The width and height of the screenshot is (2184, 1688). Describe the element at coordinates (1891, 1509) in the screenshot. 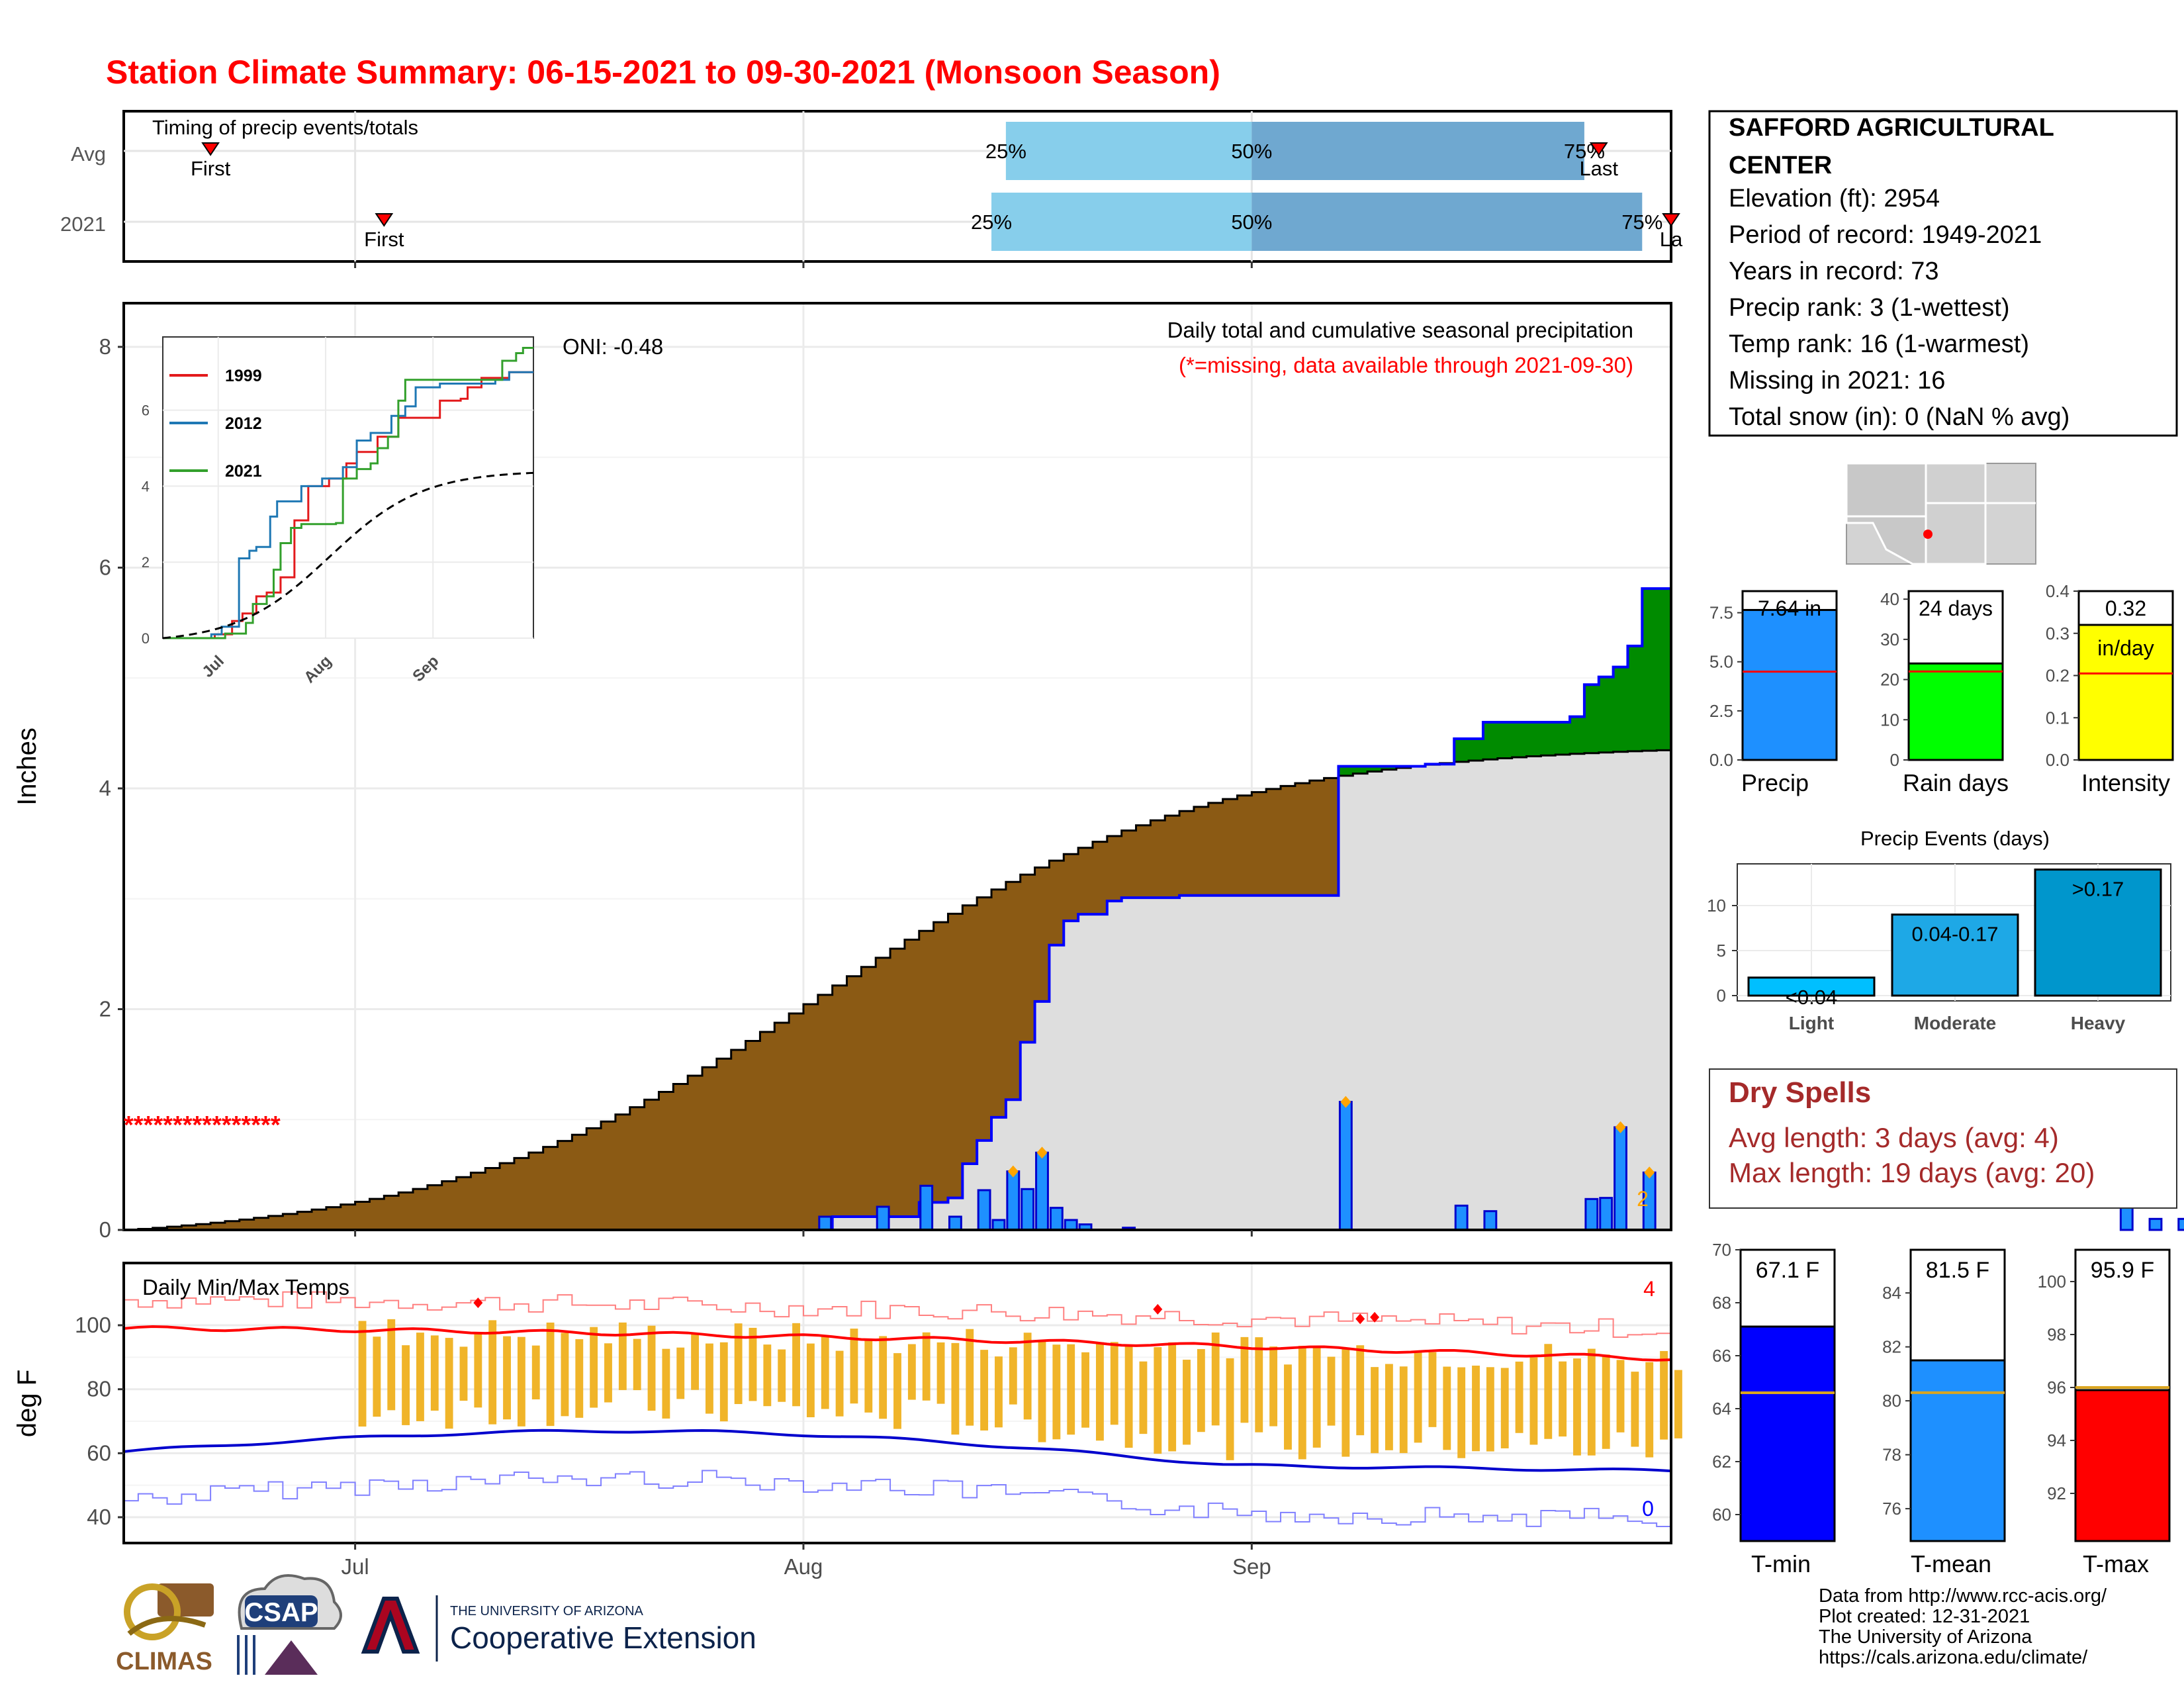

I see `temp-bar-tick-label: 76` at that location.